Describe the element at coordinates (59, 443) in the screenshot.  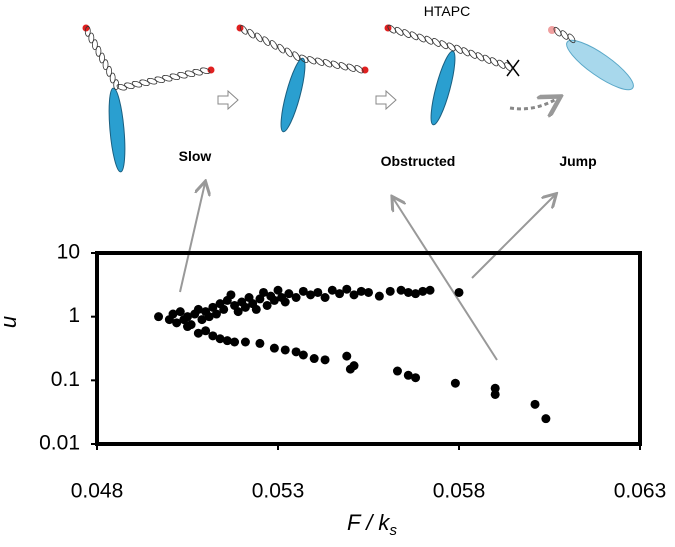
I see `y-tick-label: 0.01` at that location.